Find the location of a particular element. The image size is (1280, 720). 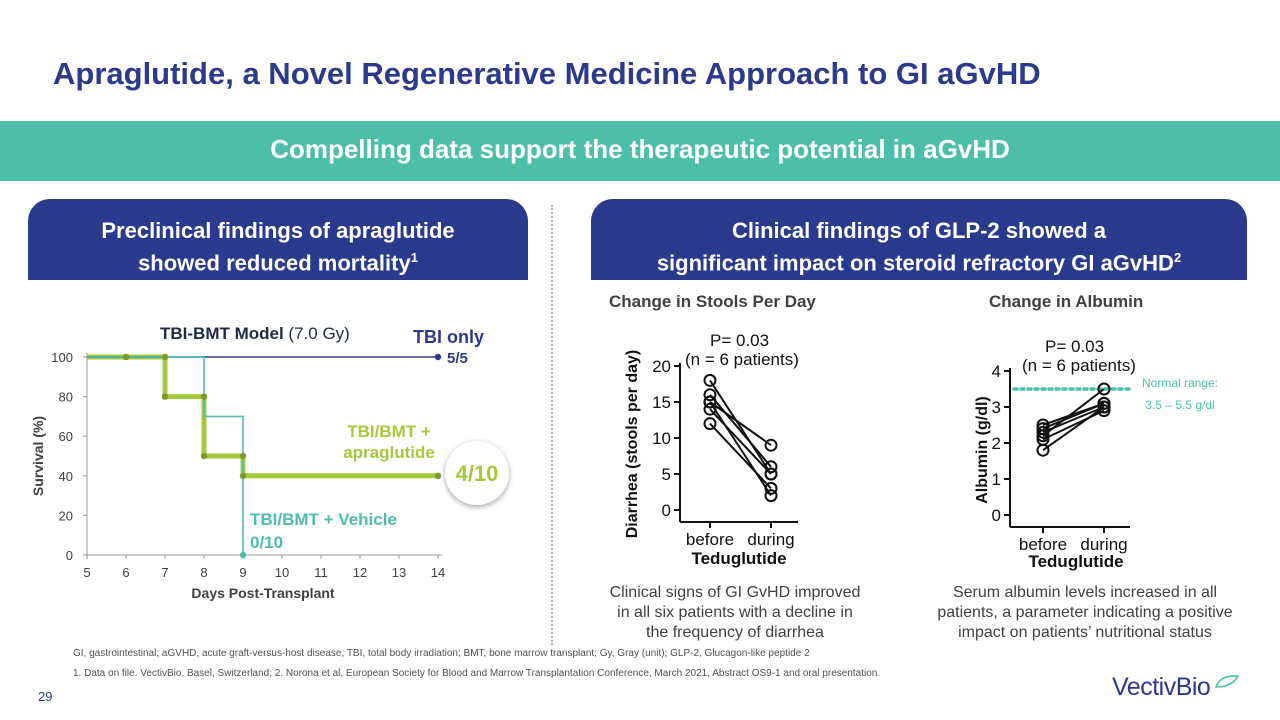

end-label-vehicle: 0/10 is located at coordinates (266, 542).